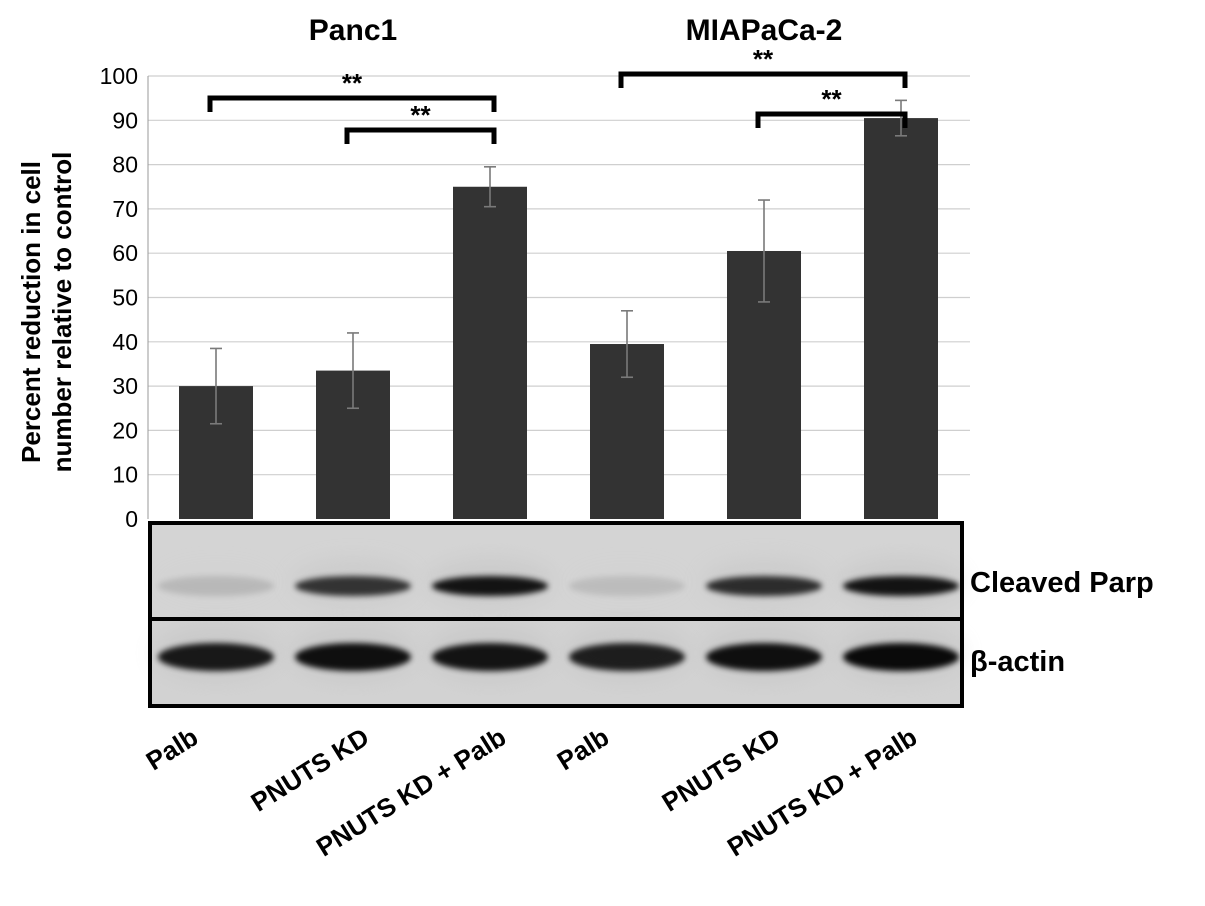 The height and width of the screenshot is (906, 1205). Describe the element at coordinates (1062, 583) in the screenshot. I see `blot-label-cleaved-parp: Cleaved Parp` at that location.